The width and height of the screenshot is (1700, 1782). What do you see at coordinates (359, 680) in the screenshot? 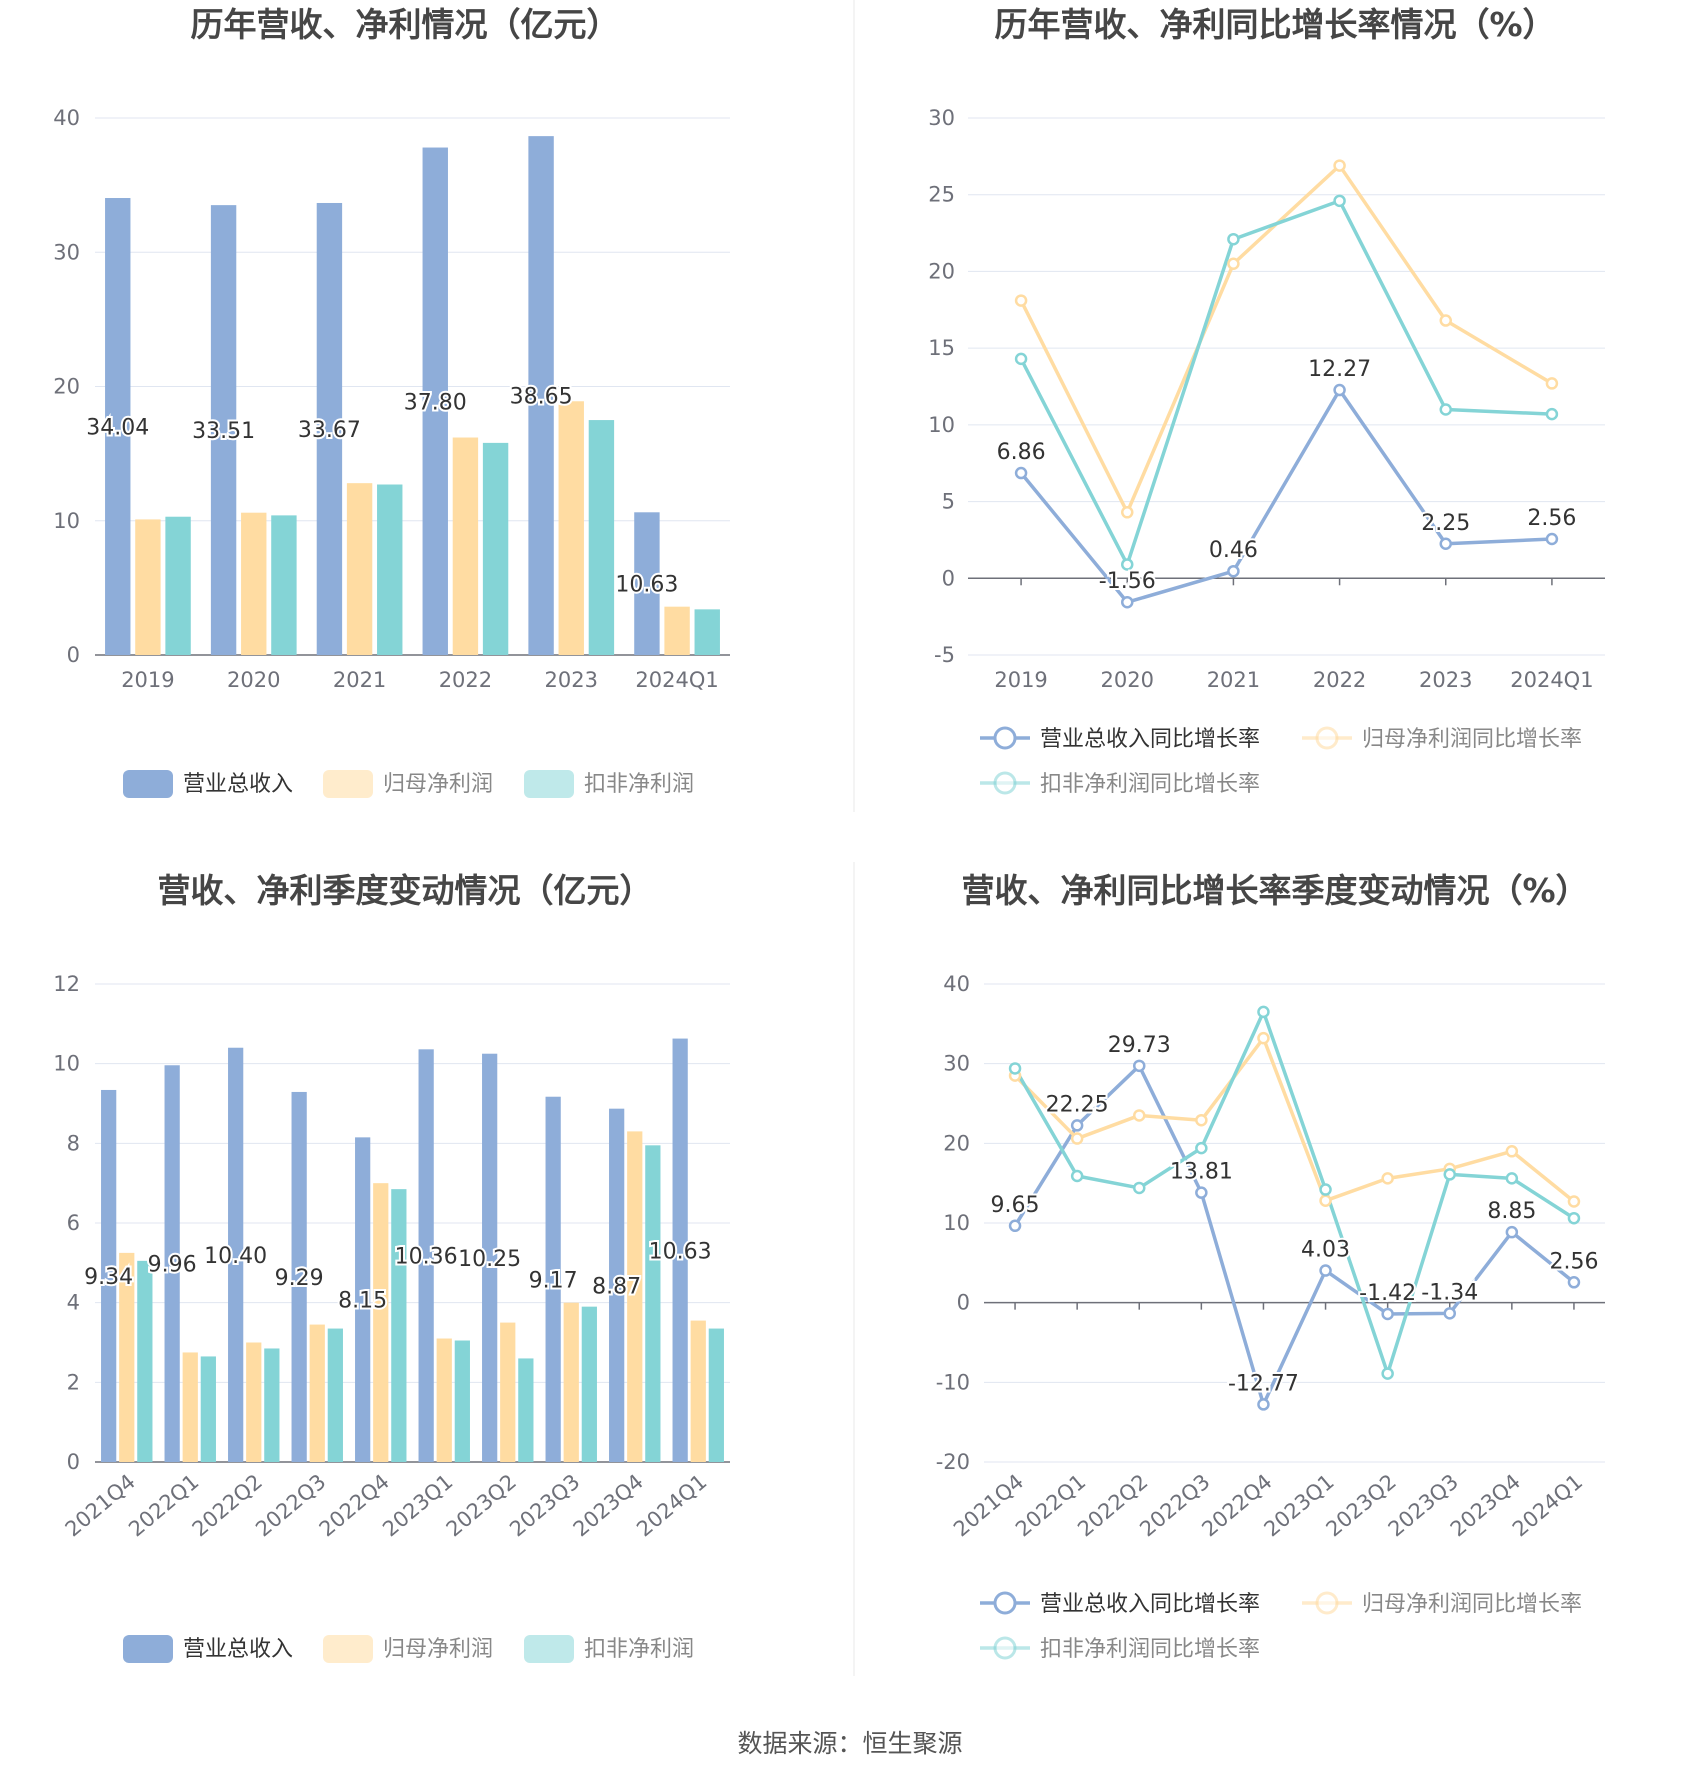
I see `x-tick-label: 2021` at bounding box center [359, 680].